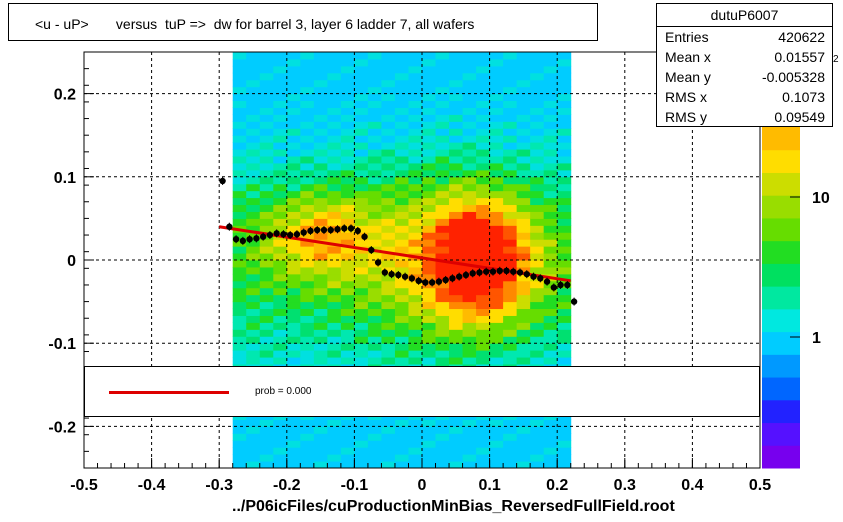 This screenshot has height=522, width=843. Describe the element at coordinates (744, 15) in the screenshot. I see `stats-histogram-name: dutuP6007` at that location.